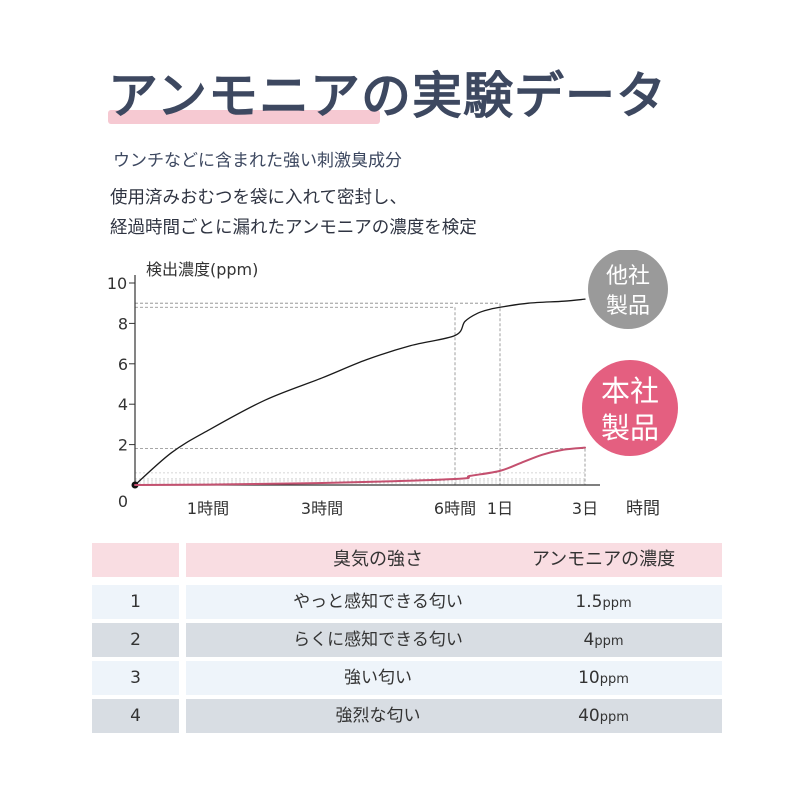  Describe the element at coordinates (643, 509) in the screenshot. I see `x-axis-title: 時間` at that location.